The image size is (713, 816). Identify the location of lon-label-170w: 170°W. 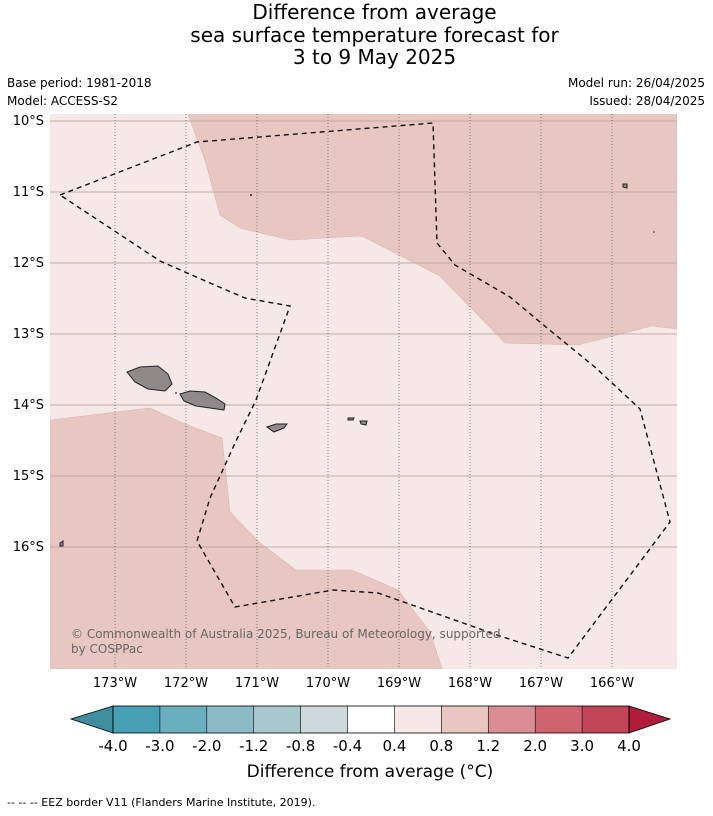
(328, 683).